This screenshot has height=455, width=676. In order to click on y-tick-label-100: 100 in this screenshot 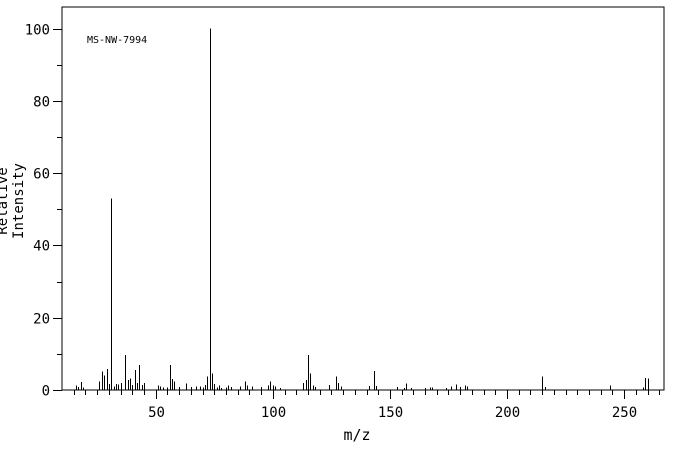, I will do `click(37, 31)`.